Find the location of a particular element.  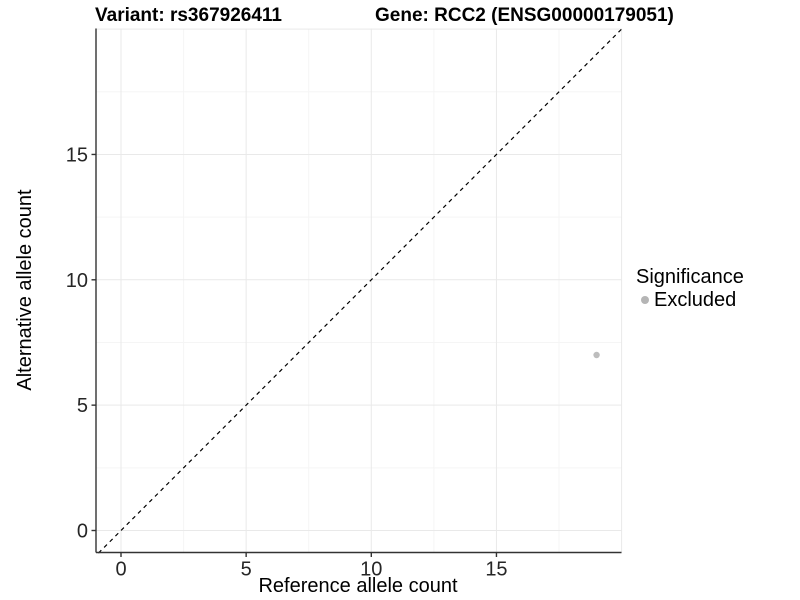

legend-item-excluded: Excluded is located at coordinates (690, 300).